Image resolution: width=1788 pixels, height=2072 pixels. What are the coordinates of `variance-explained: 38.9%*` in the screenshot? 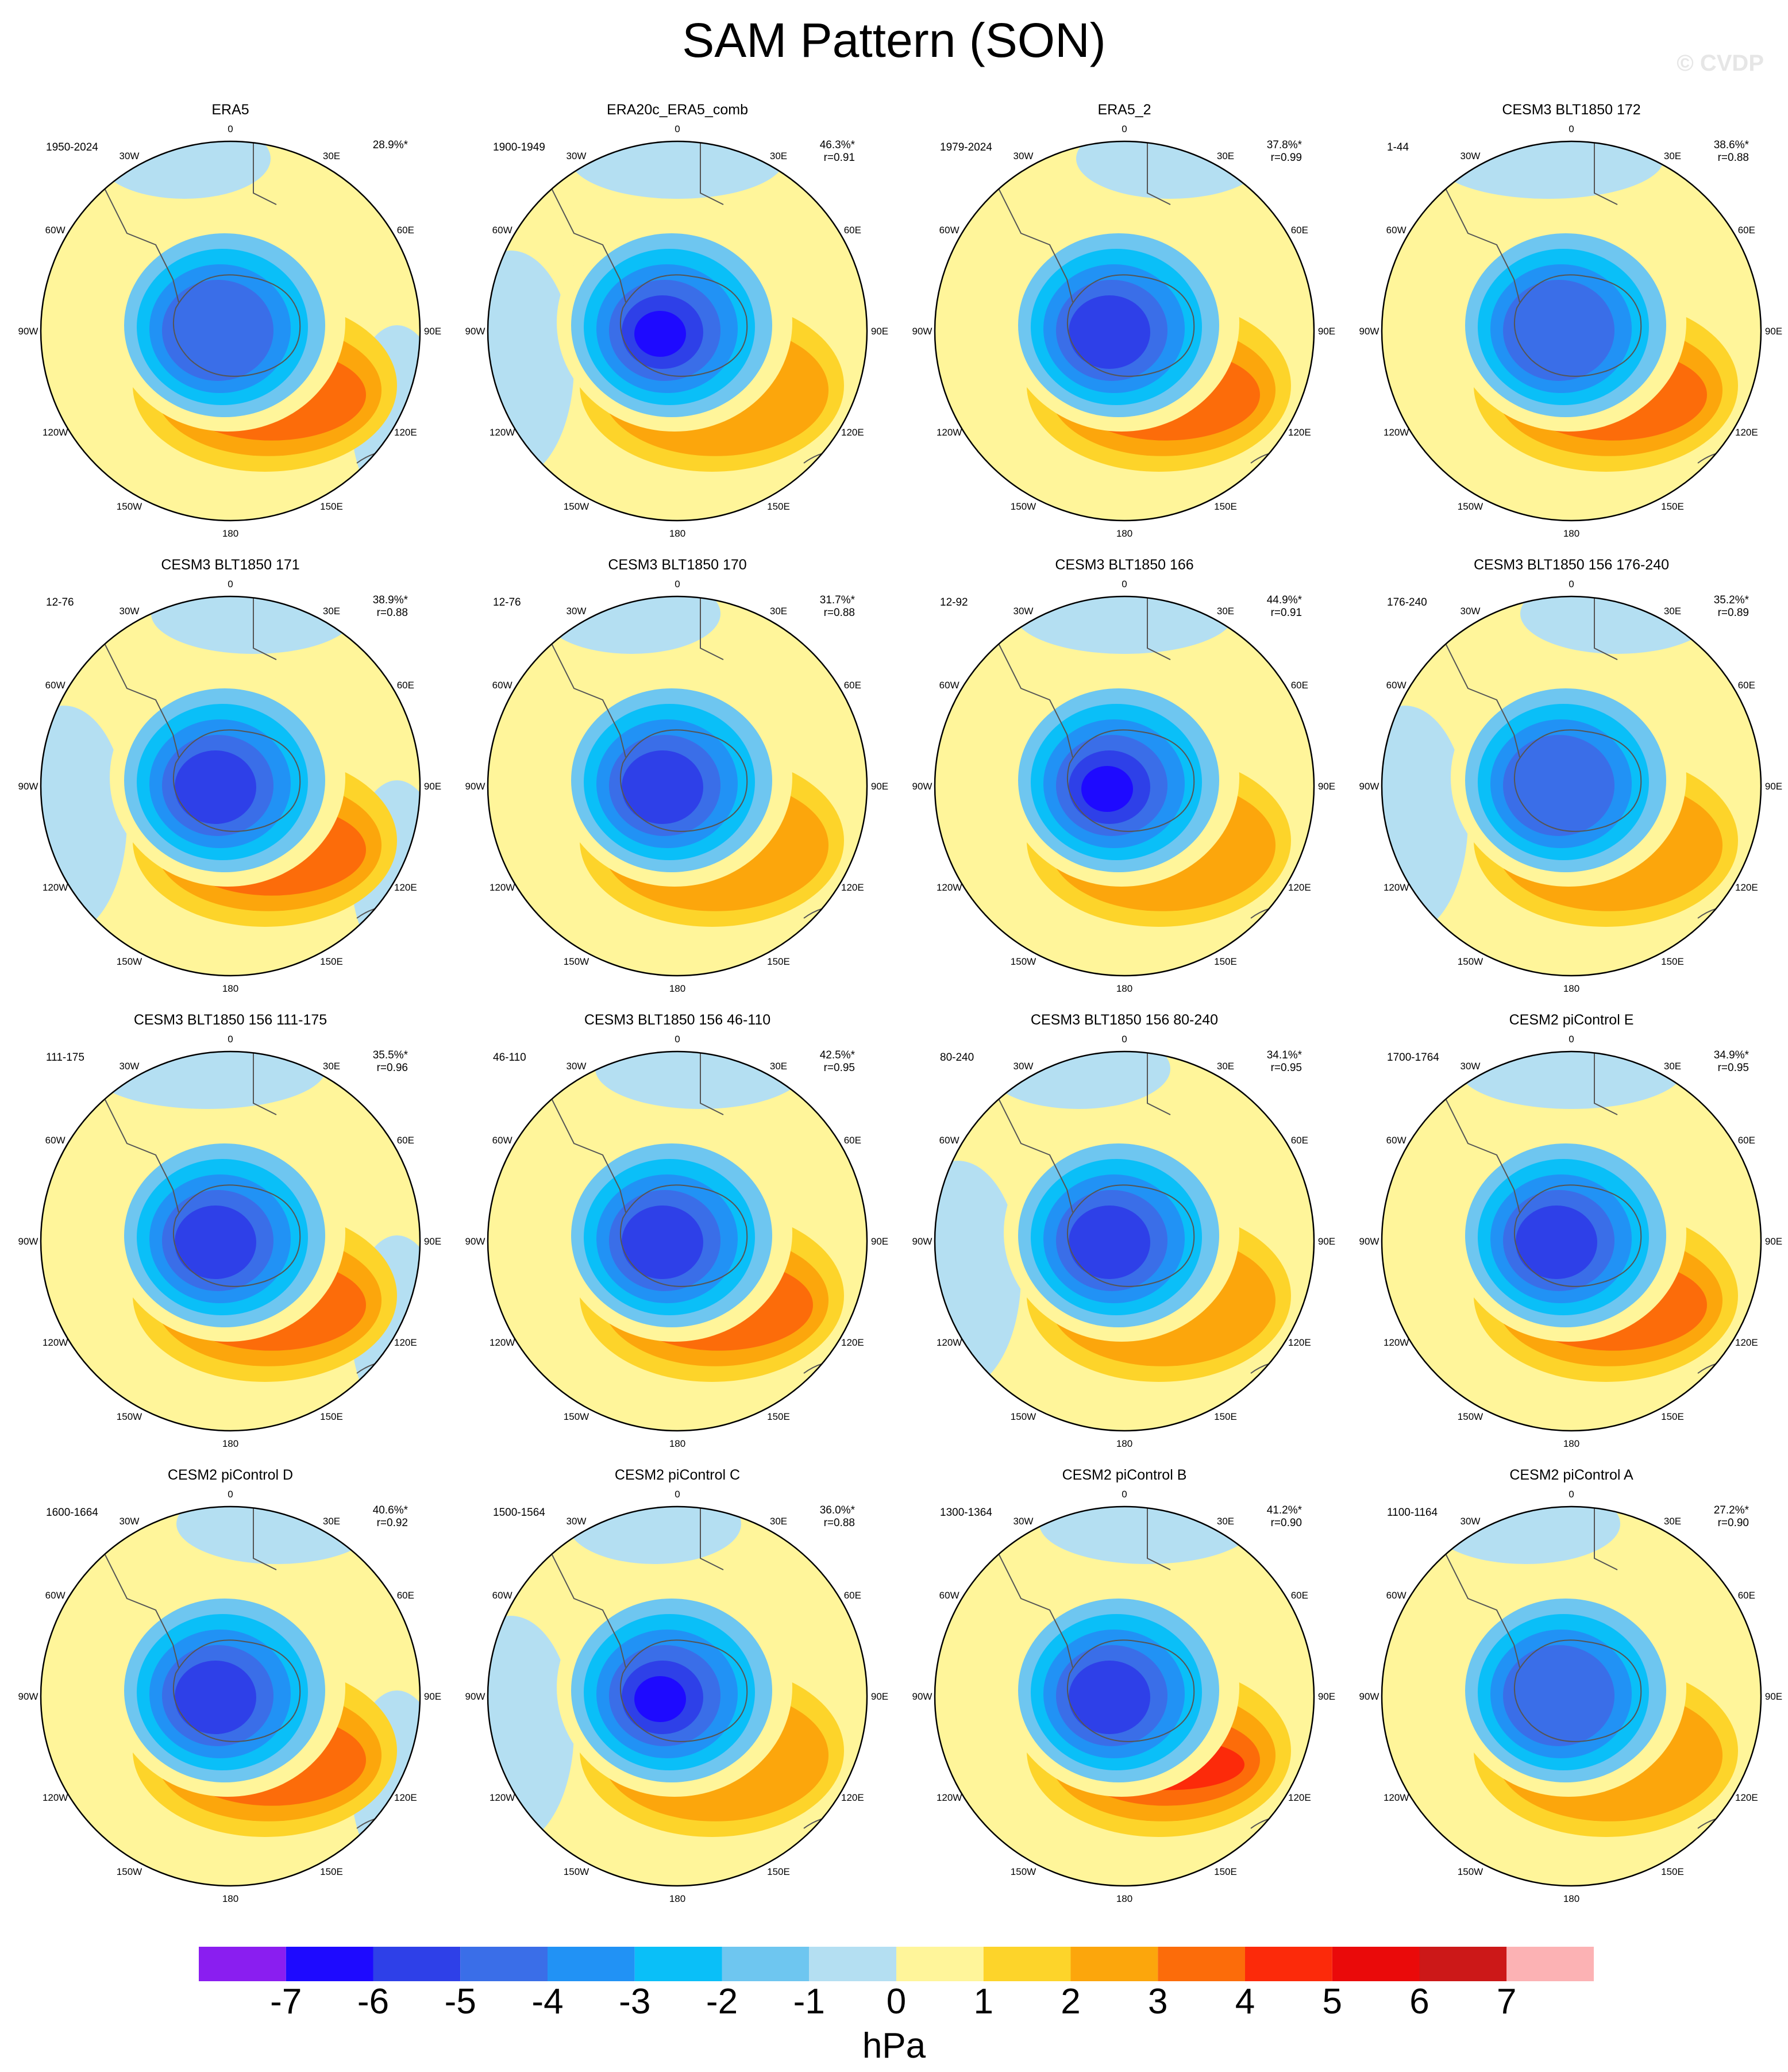 It's located at (390, 600).